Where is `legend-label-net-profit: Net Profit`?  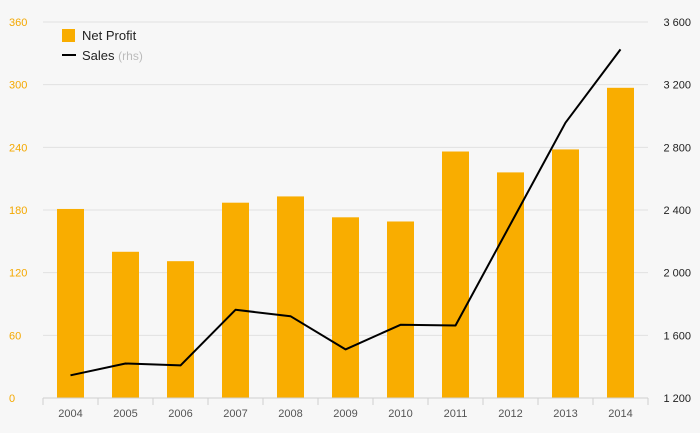 legend-label-net-profit: Net Profit is located at coordinates (109, 35).